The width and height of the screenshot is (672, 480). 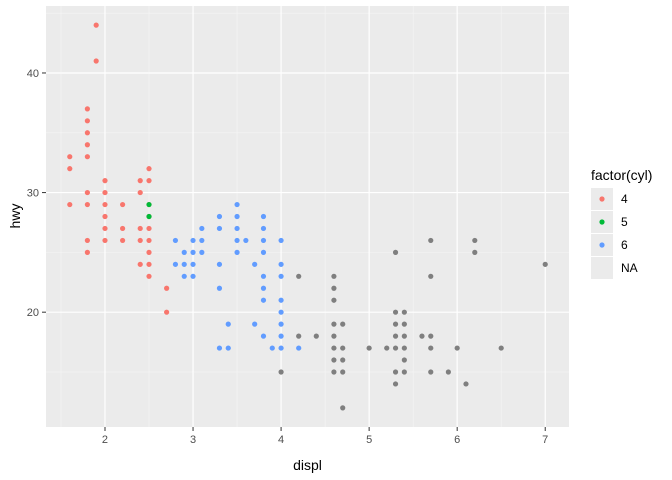 I want to click on y-axis-ticks: 20 30 40, so click(x=36, y=193).